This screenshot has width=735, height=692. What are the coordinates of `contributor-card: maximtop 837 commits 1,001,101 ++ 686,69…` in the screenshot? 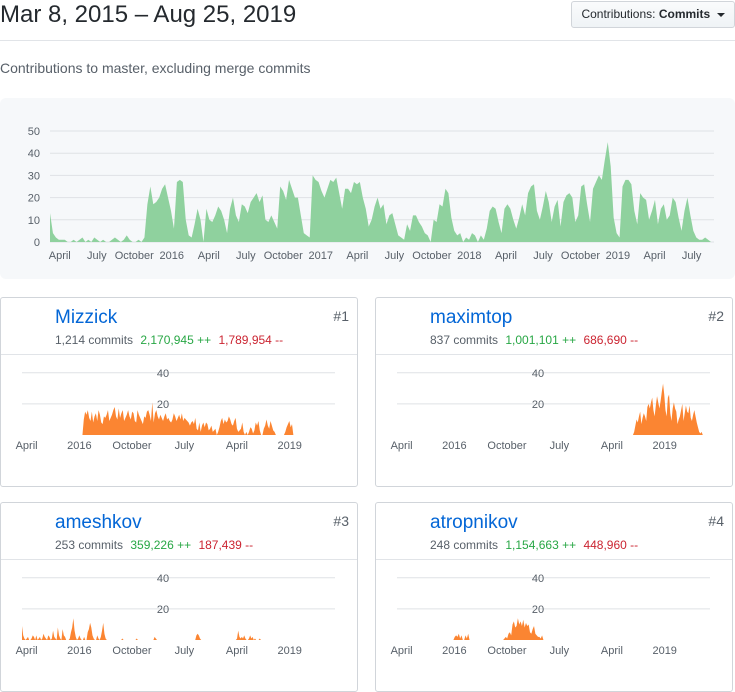 It's located at (554, 392).